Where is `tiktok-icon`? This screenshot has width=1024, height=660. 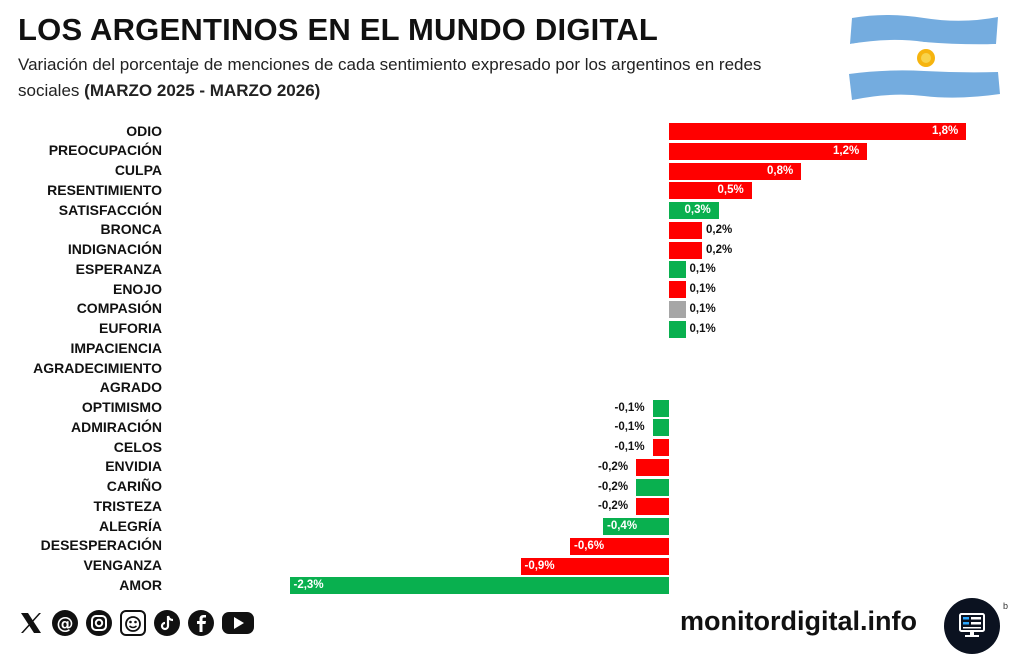
tiktok-icon is located at coordinates (167, 623).